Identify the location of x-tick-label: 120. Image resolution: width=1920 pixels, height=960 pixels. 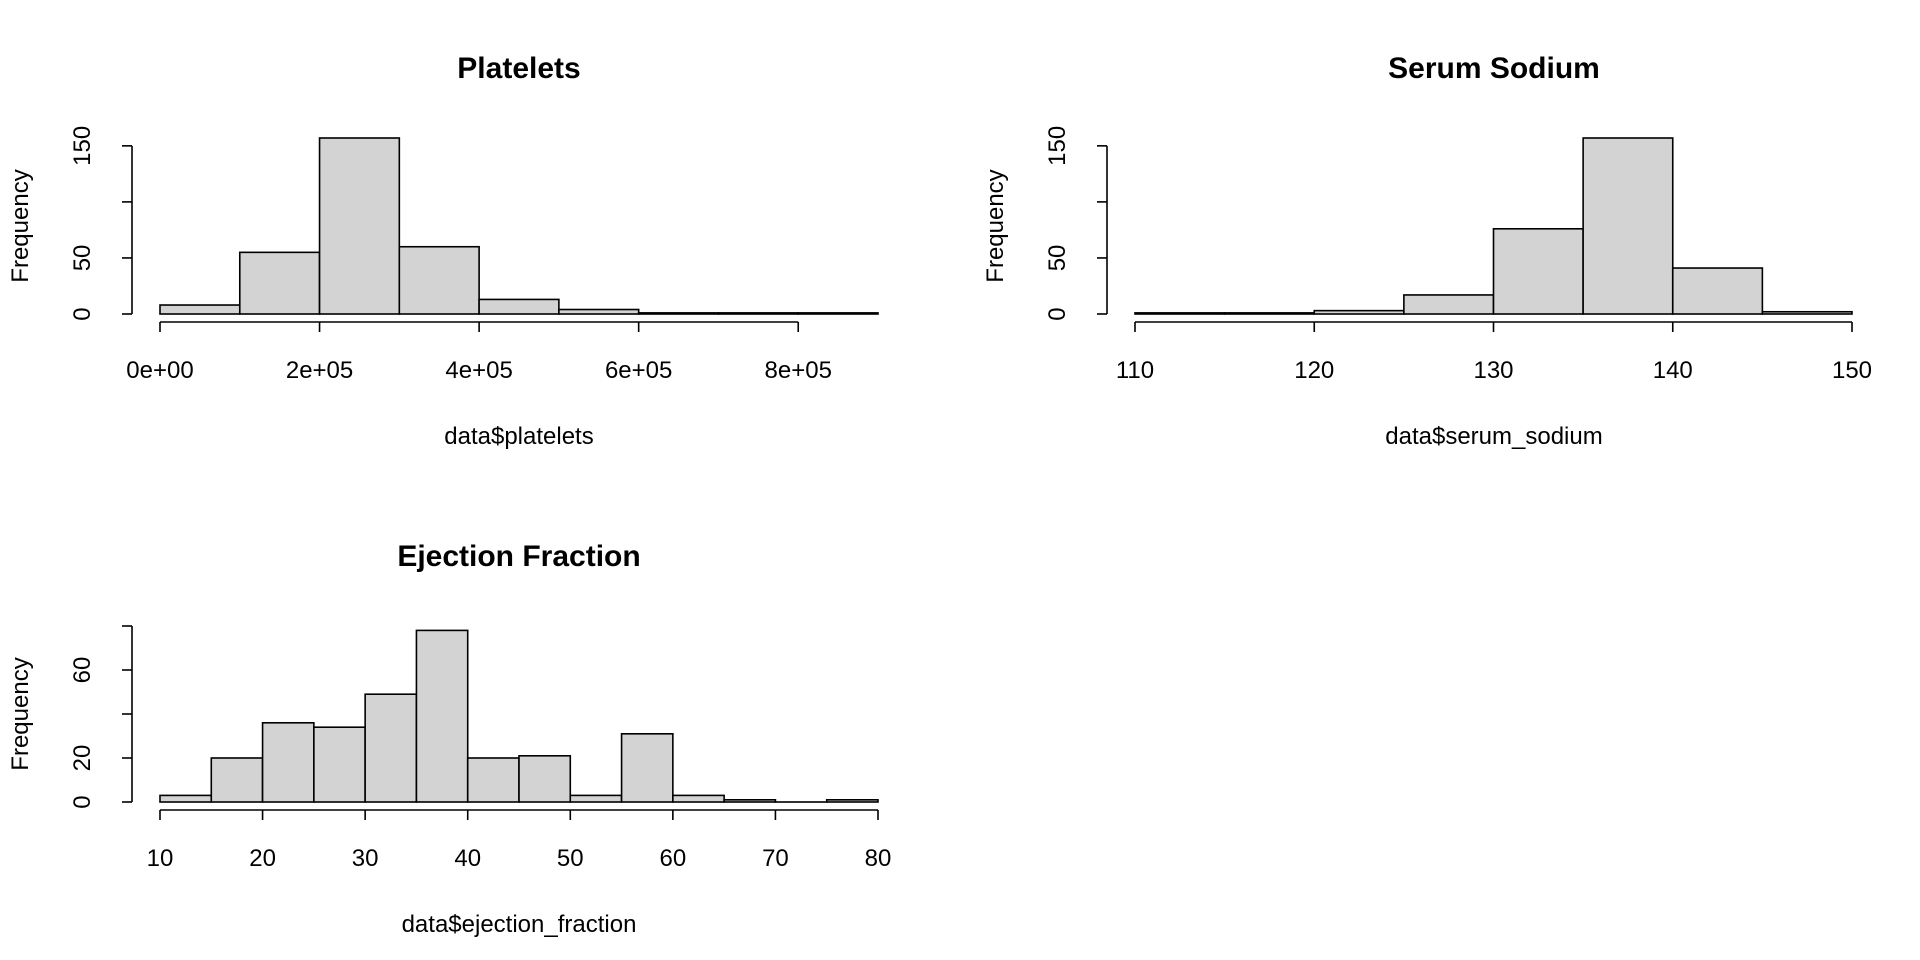
(1314, 370).